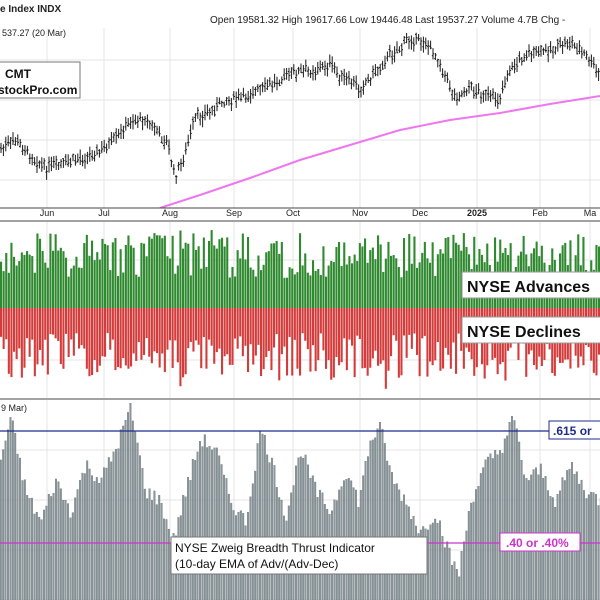  Describe the element at coordinates (234, 213) in the screenshot. I see `x-tick-label: Sep` at that location.